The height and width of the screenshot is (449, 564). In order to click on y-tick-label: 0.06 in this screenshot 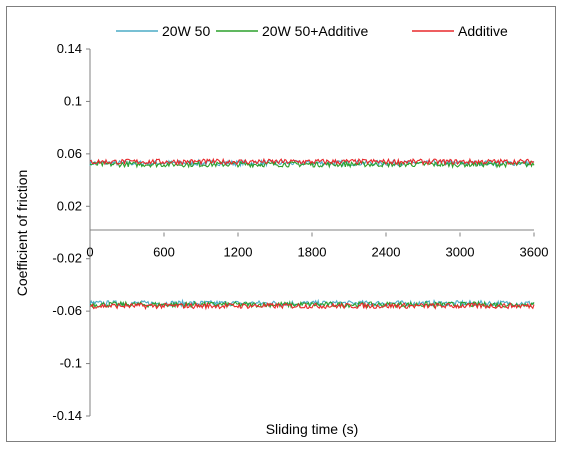, I will do `click(69, 153)`.